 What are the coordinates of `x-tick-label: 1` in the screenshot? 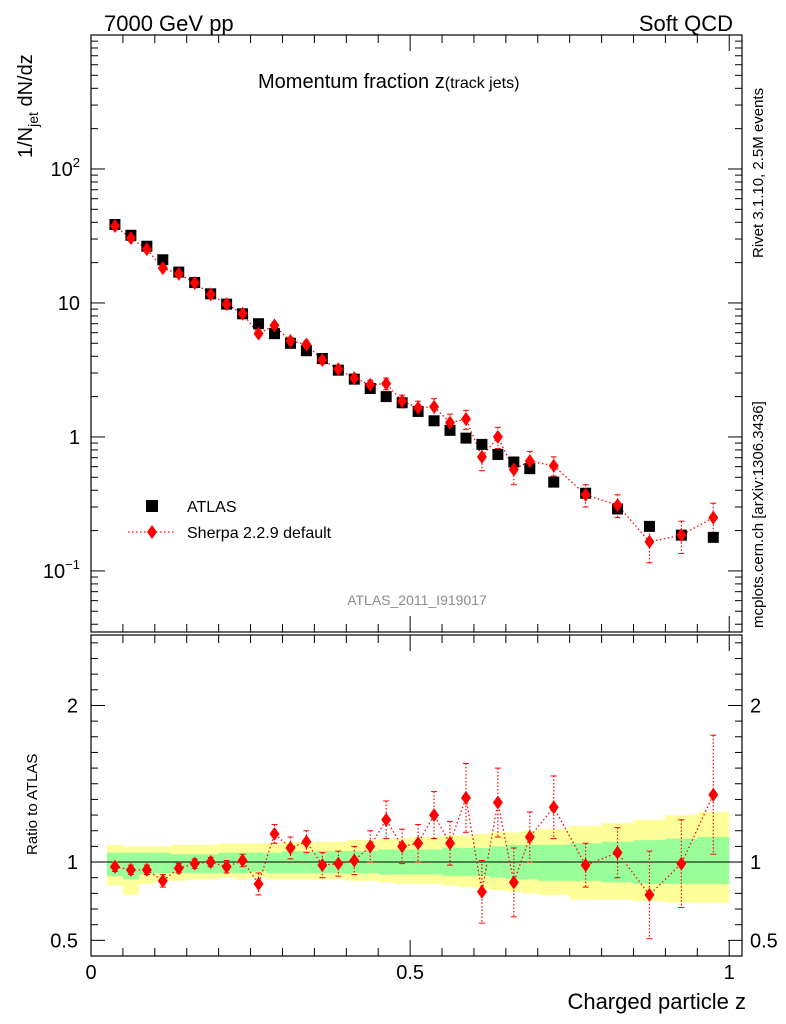 It's located at (729, 973).